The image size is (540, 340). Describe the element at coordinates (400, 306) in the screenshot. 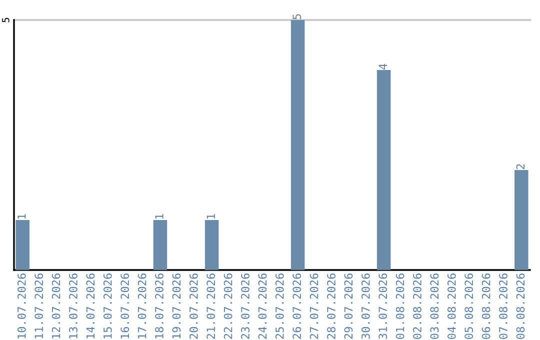

I see `x-tick-label: 01.08.2026` at that location.